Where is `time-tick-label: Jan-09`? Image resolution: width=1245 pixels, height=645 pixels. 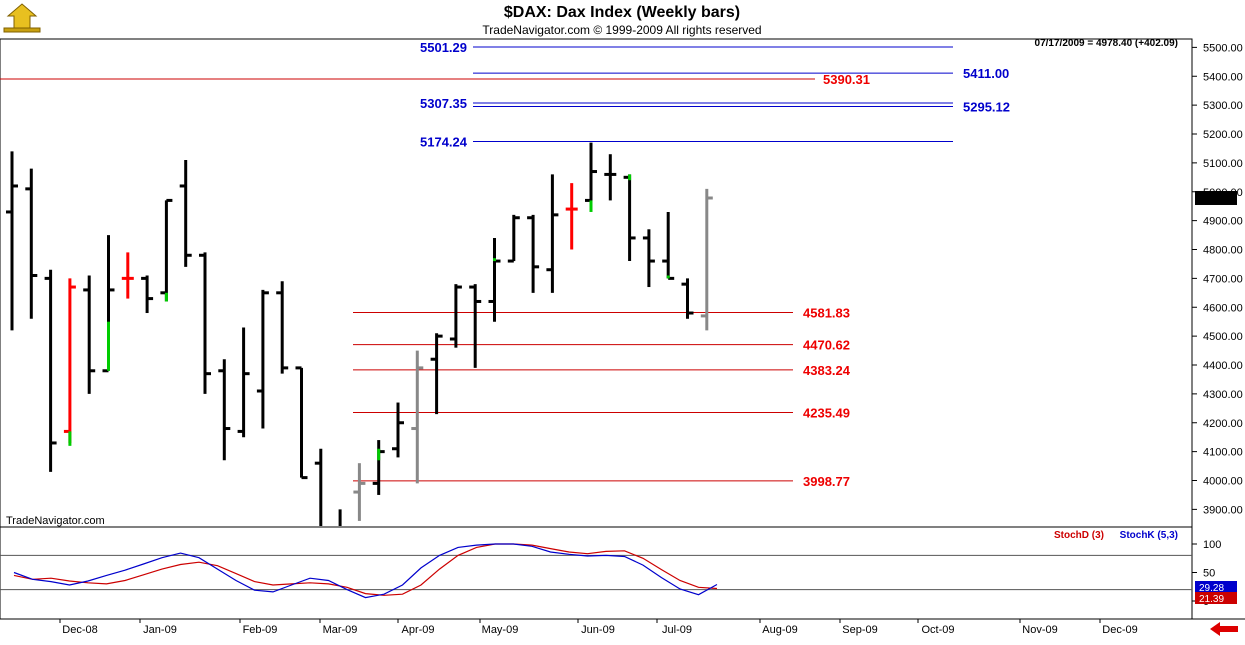 time-tick-label: Jan-09 is located at coordinates (160, 630).